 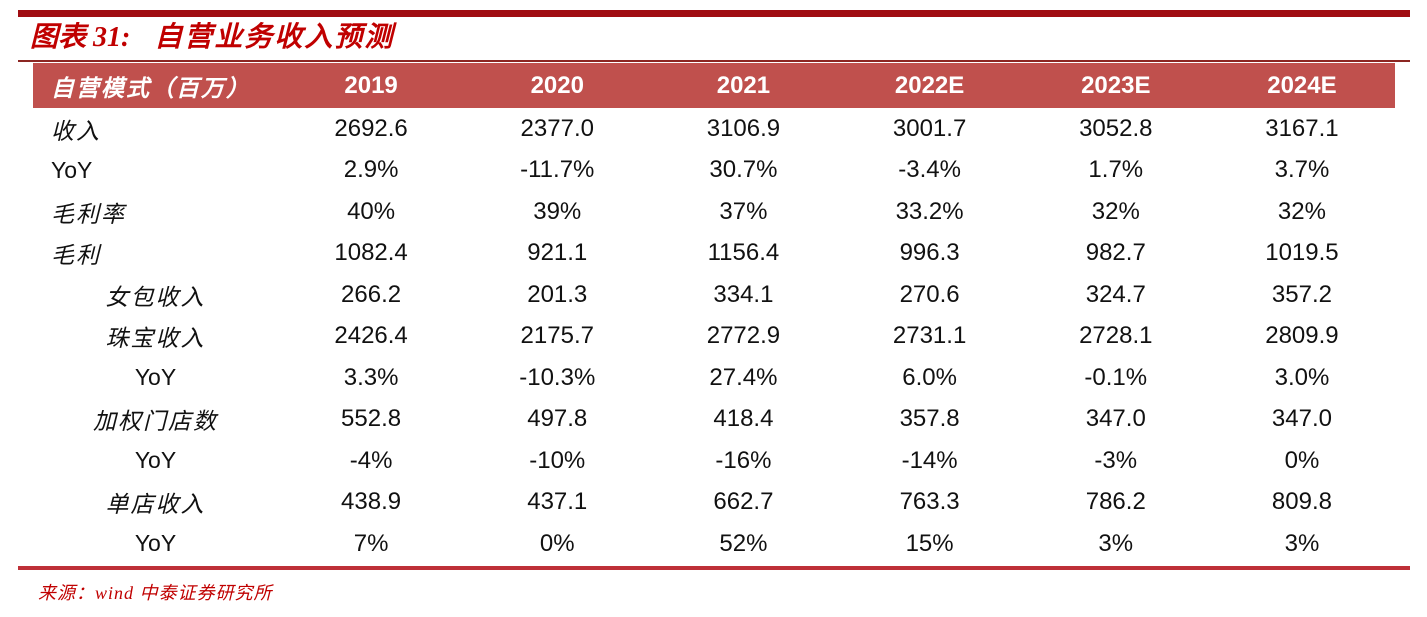 What do you see at coordinates (929, 85) in the screenshot?
I see `header-cell-year: 2022E` at bounding box center [929, 85].